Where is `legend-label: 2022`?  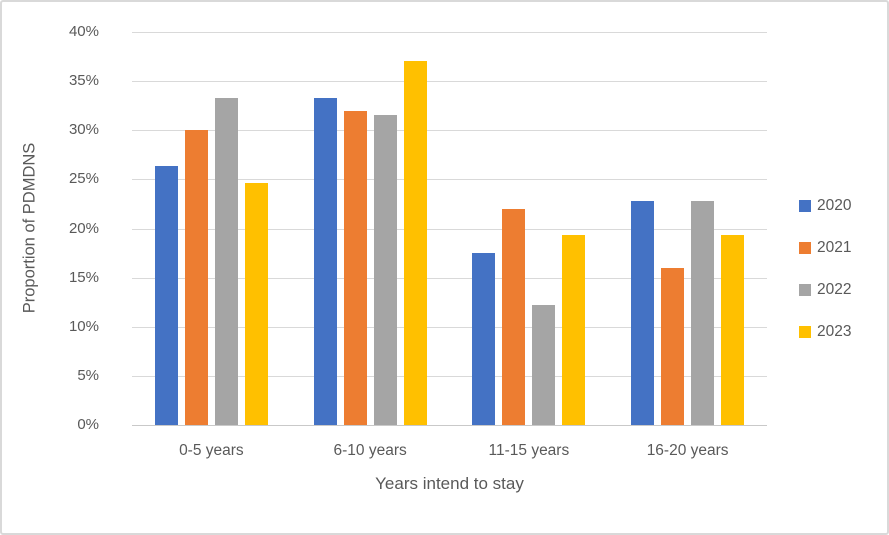
legend-label: 2022 is located at coordinates (834, 289).